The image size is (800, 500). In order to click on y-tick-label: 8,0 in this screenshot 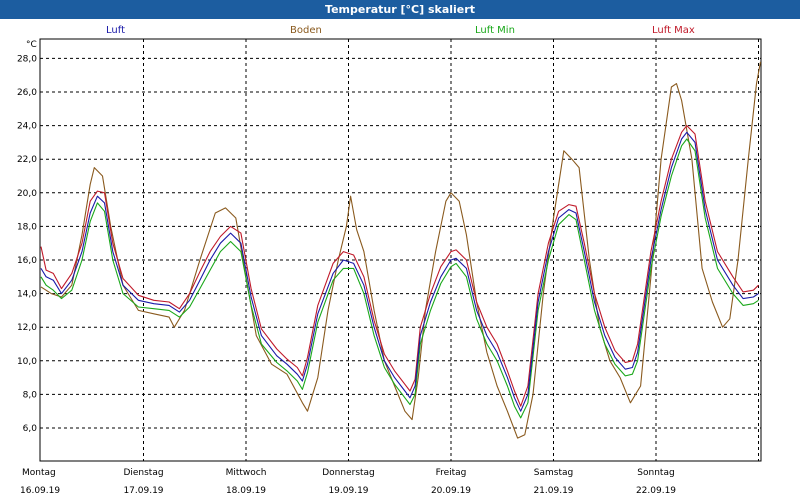, I will do `click(30, 395)`.